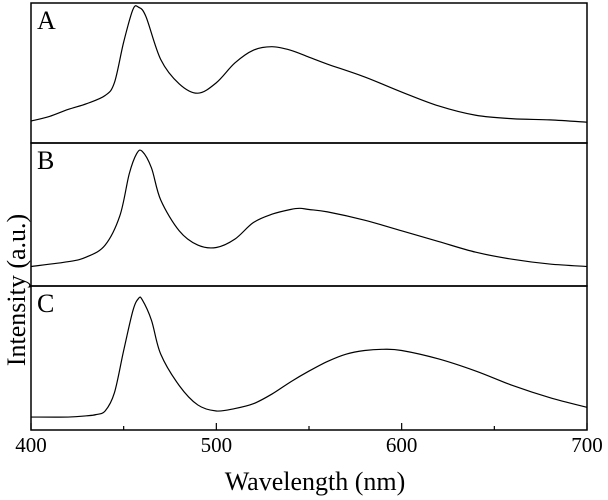 The height and width of the screenshot is (500, 608). Describe the element at coordinates (46, 20) in the screenshot. I see `panel-label: A` at that location.